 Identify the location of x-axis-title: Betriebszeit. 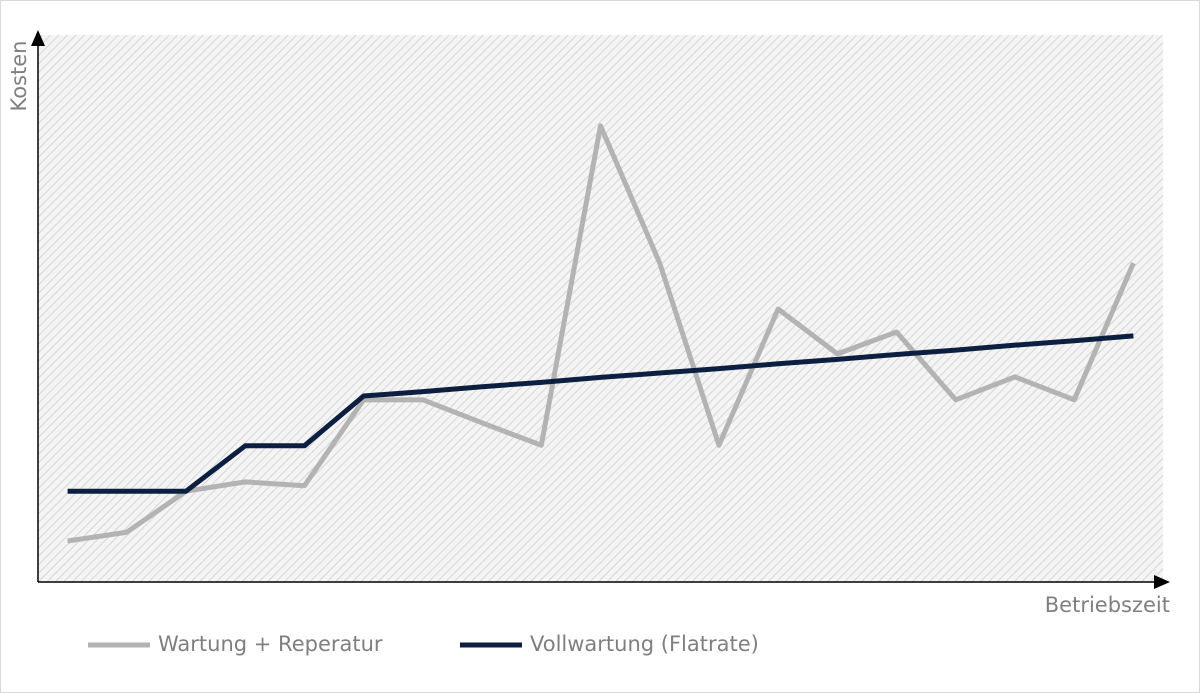
(1107, 605).